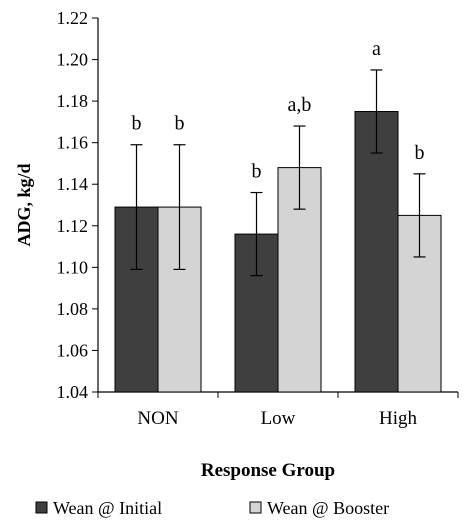 The height and width of the screenshot is (527, 474). I want to click on legend-label: Wean @ Booster, so click(328, 508).